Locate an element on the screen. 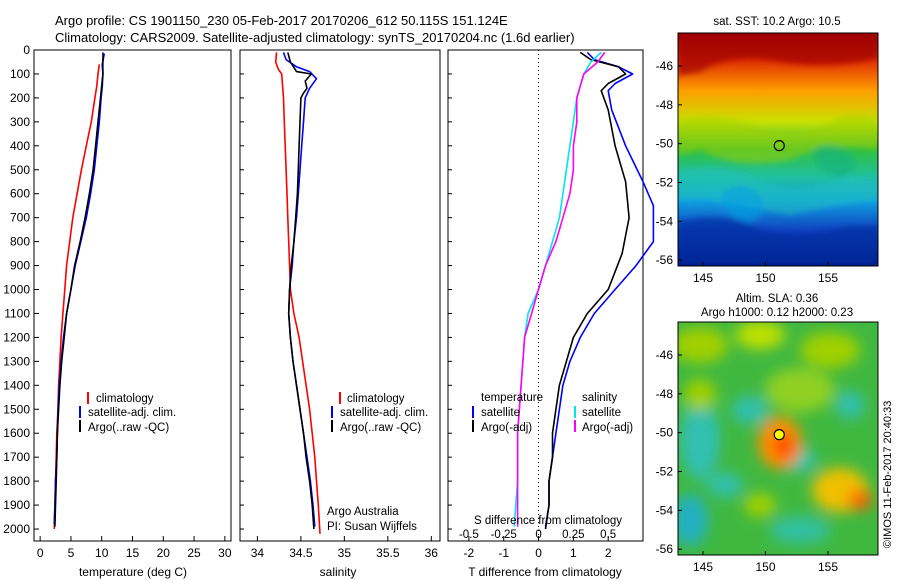 Image resolution: width=900 pixels, height=580 pixels. annotation-argo-australia: Argo Australia is located at coordinates (363, 512).